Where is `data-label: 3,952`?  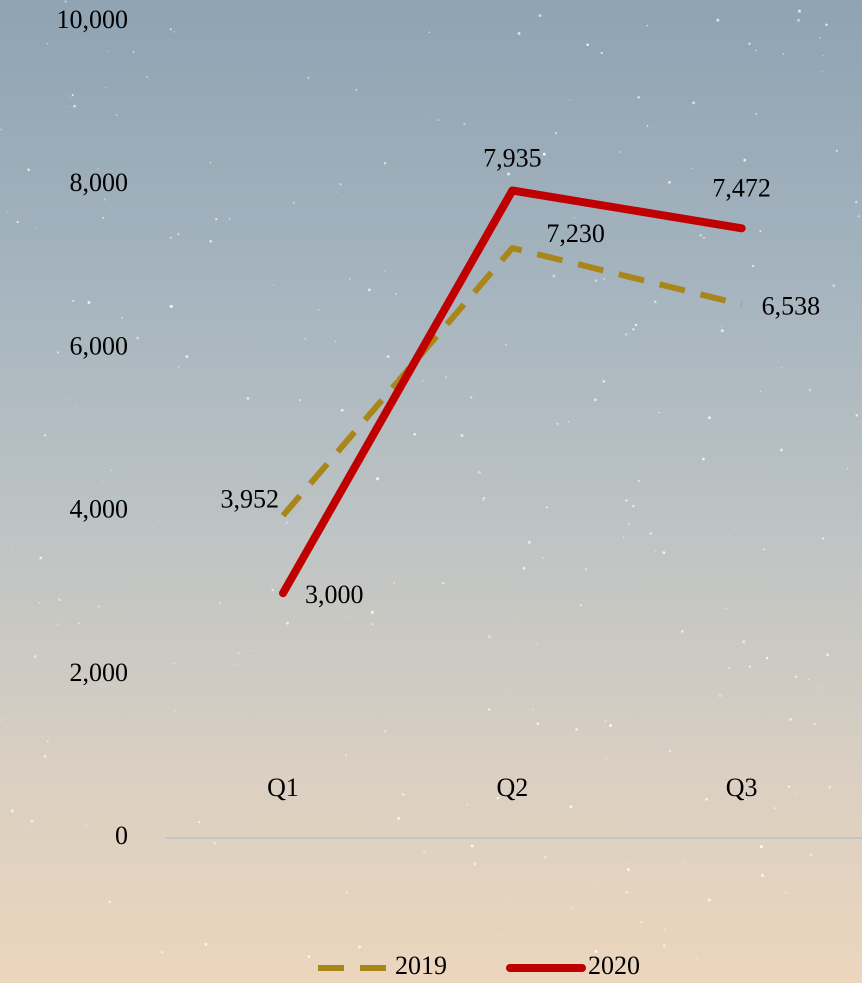 data-label: 3,952 is located at coordinates (250, 498).